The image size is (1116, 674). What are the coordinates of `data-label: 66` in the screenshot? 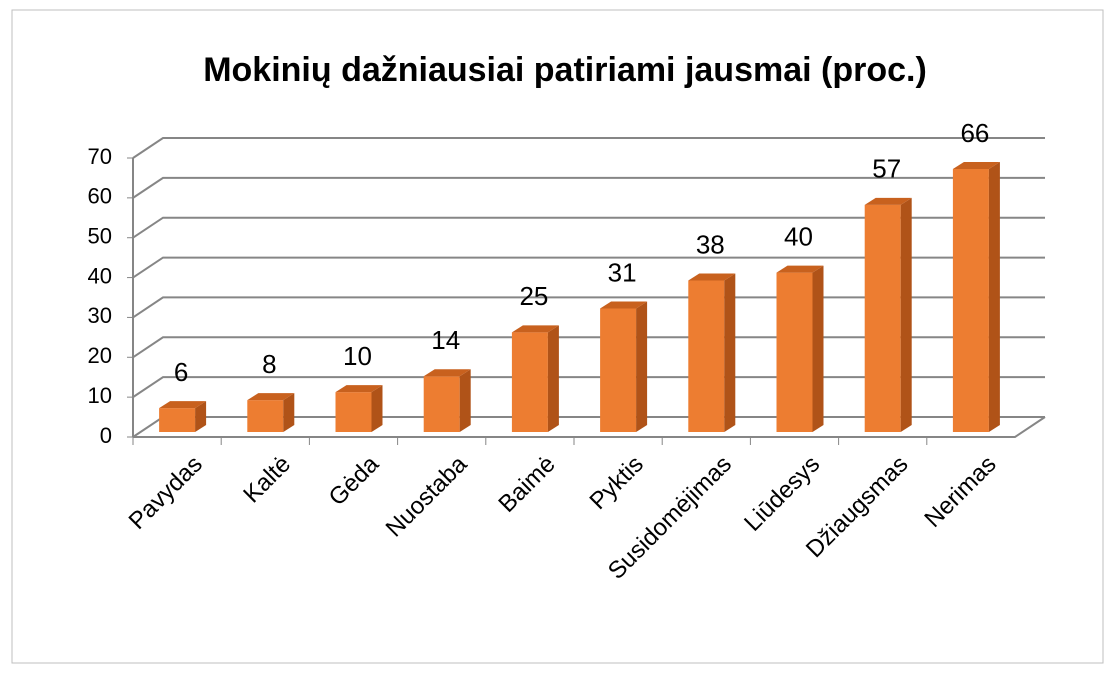 It's located at (974, 133).